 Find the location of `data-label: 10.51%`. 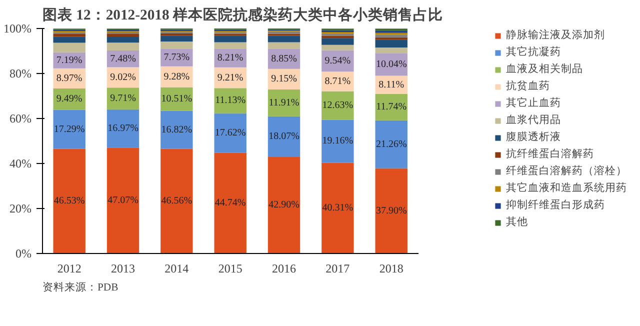

data-label: 10.51% is located at coordinates (176, 99).